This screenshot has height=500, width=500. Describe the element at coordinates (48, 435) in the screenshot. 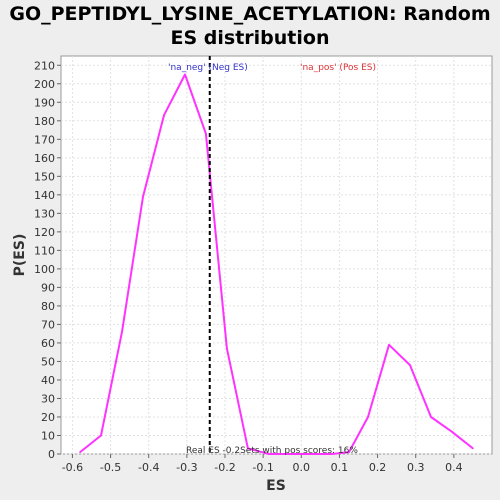

I see `y-tick-label: 10` at that location.